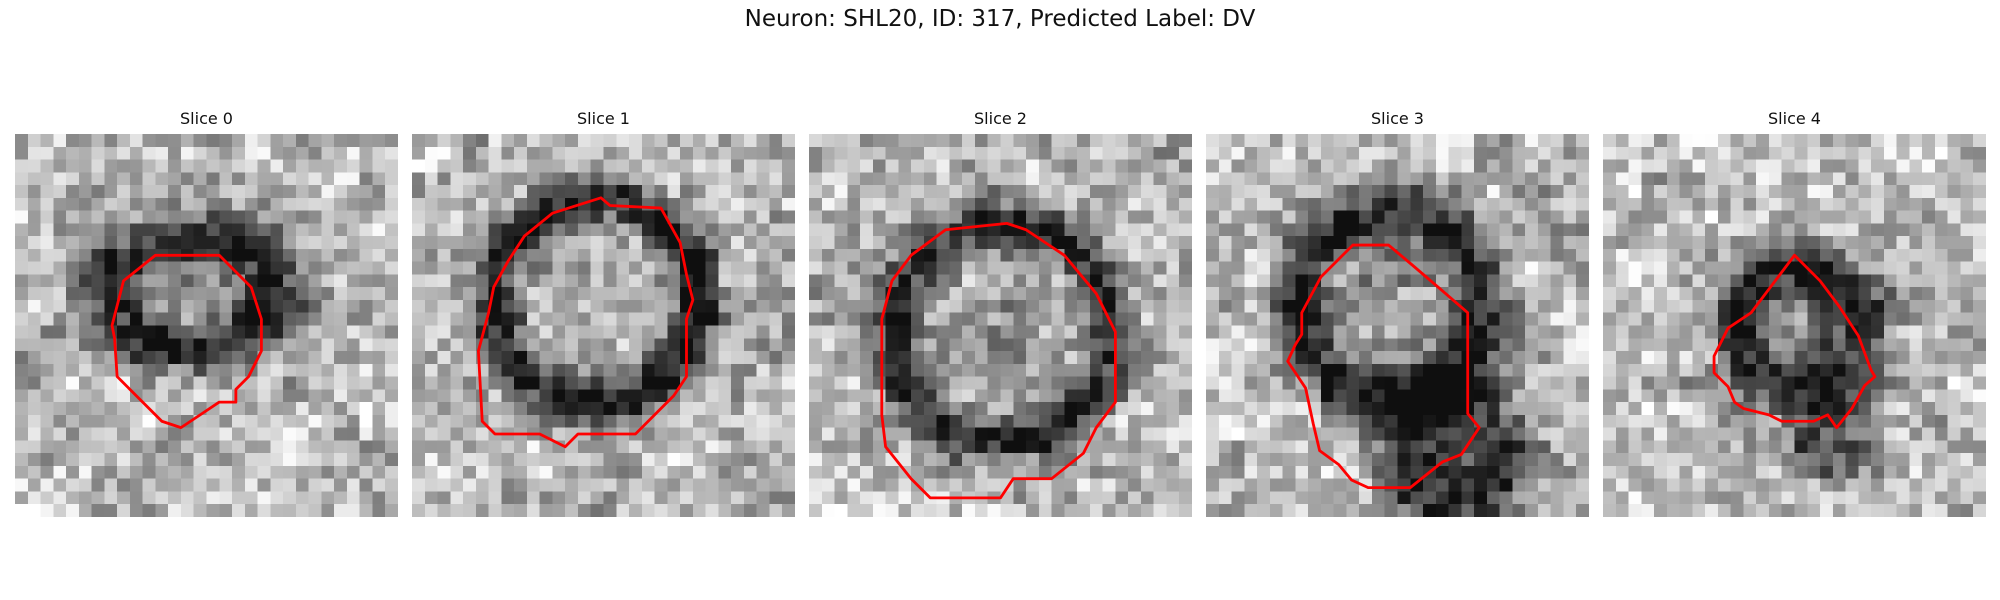  I want to click on slice-panel-3: Slice 3, so click(1397, 312).